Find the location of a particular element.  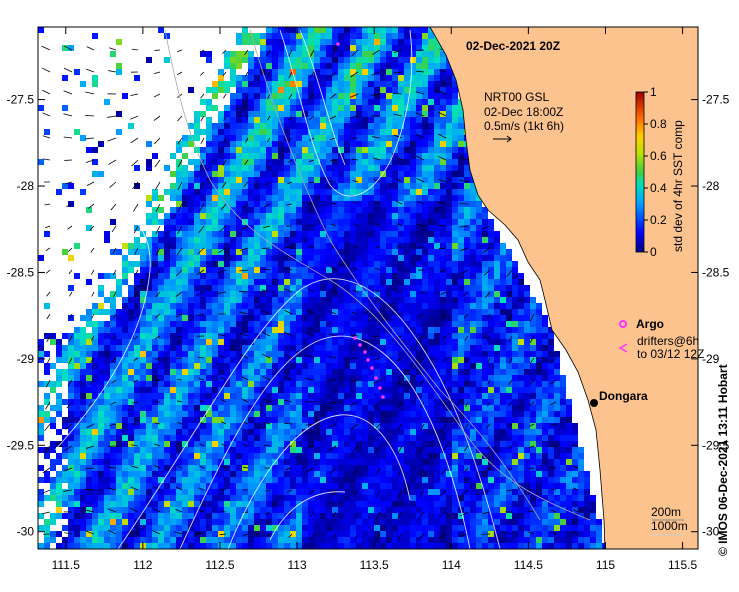

argo-legend-label: Argo is located at coordinates (650, 324).